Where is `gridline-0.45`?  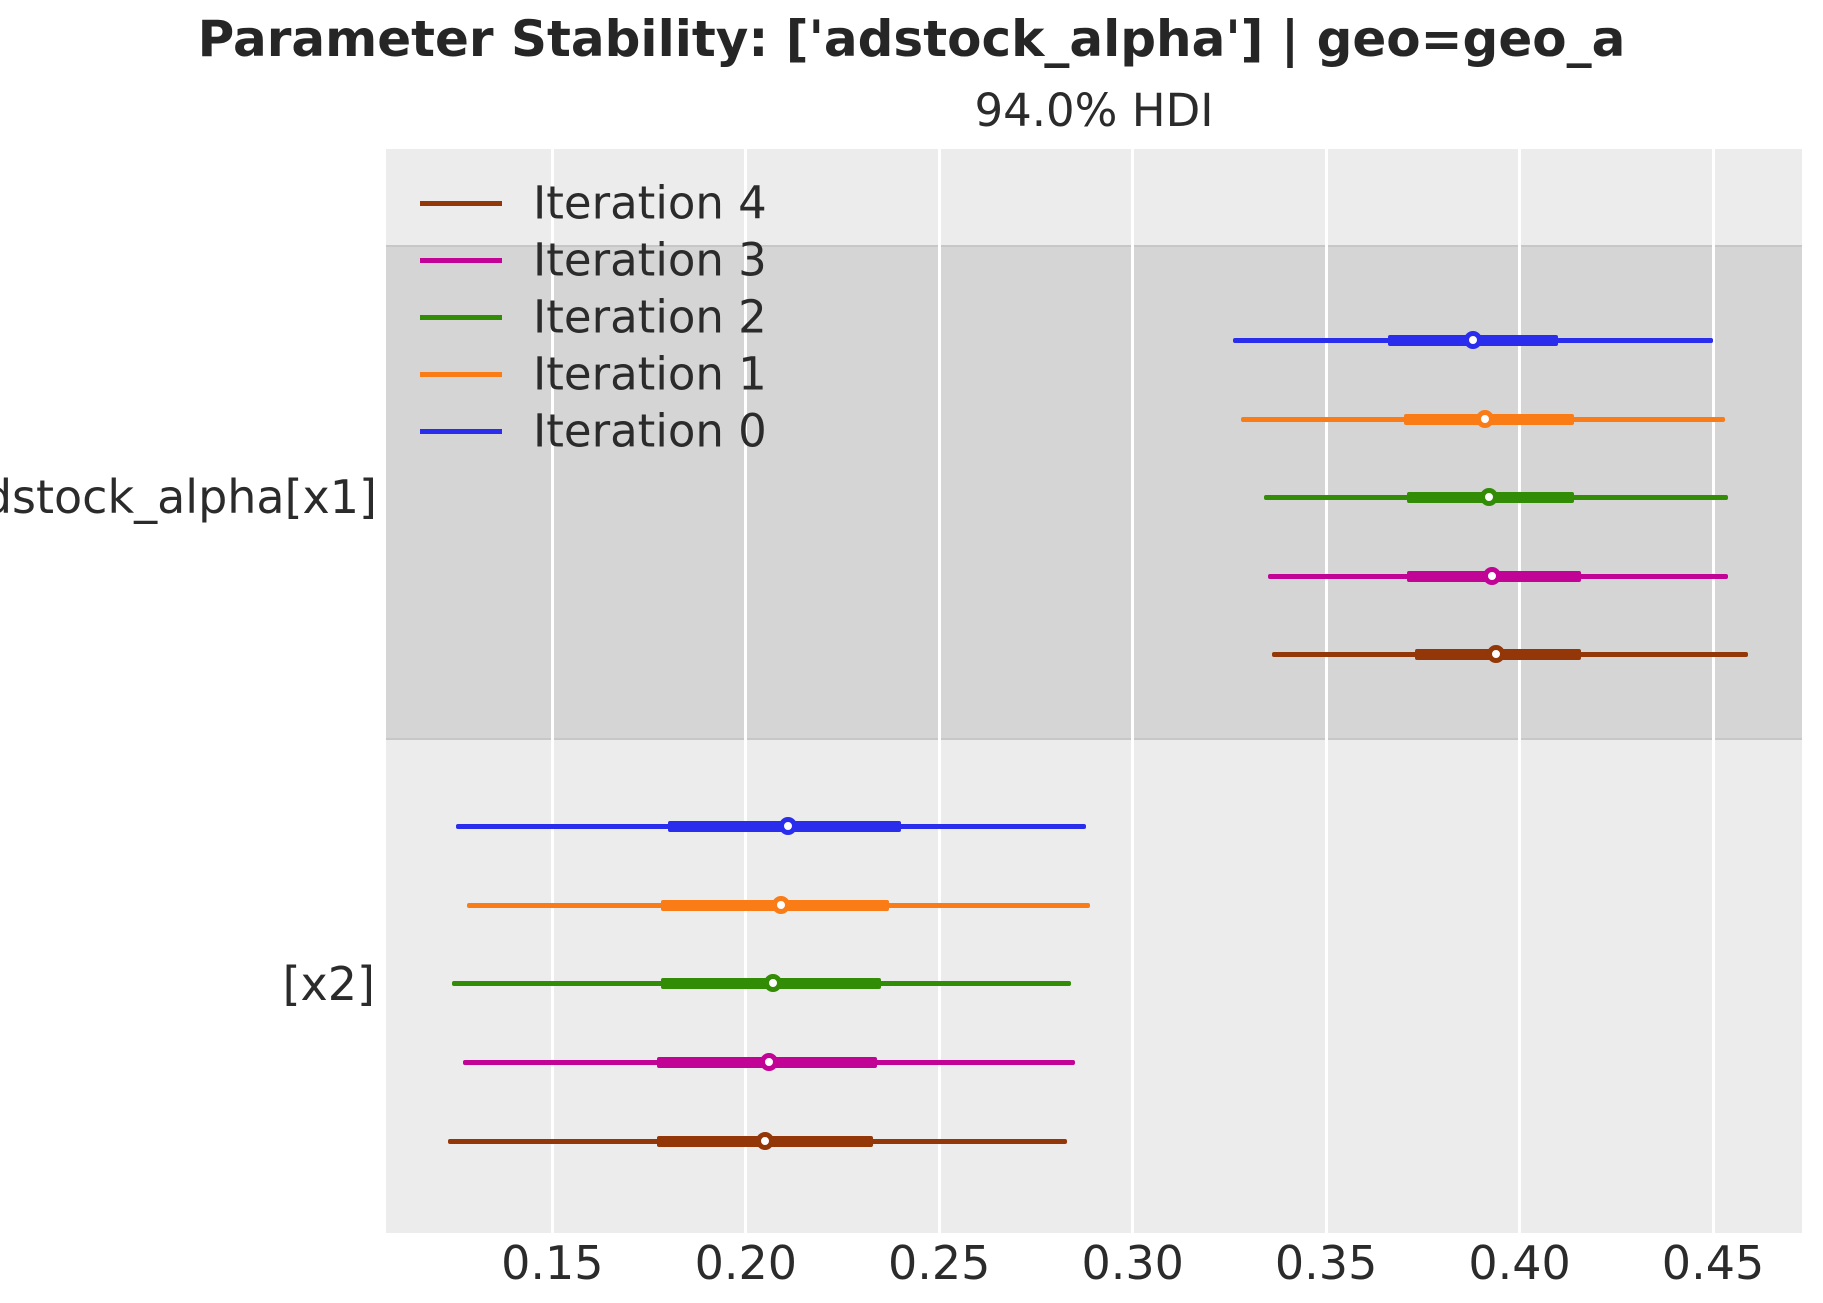 gridline-0.45 is located at coordinates (1713, 691).